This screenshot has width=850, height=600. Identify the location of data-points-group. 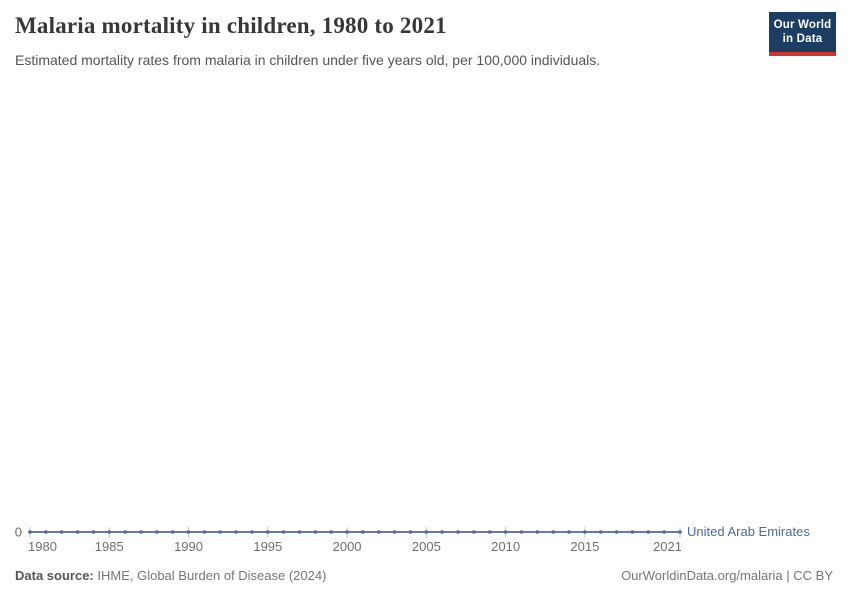
(355, 532).